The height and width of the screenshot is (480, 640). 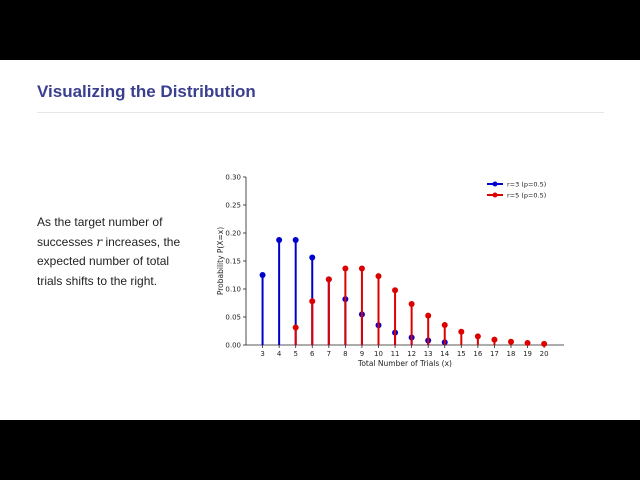 I want to click on body-text-part: As the target number of successes, so click(x=100, y=232).